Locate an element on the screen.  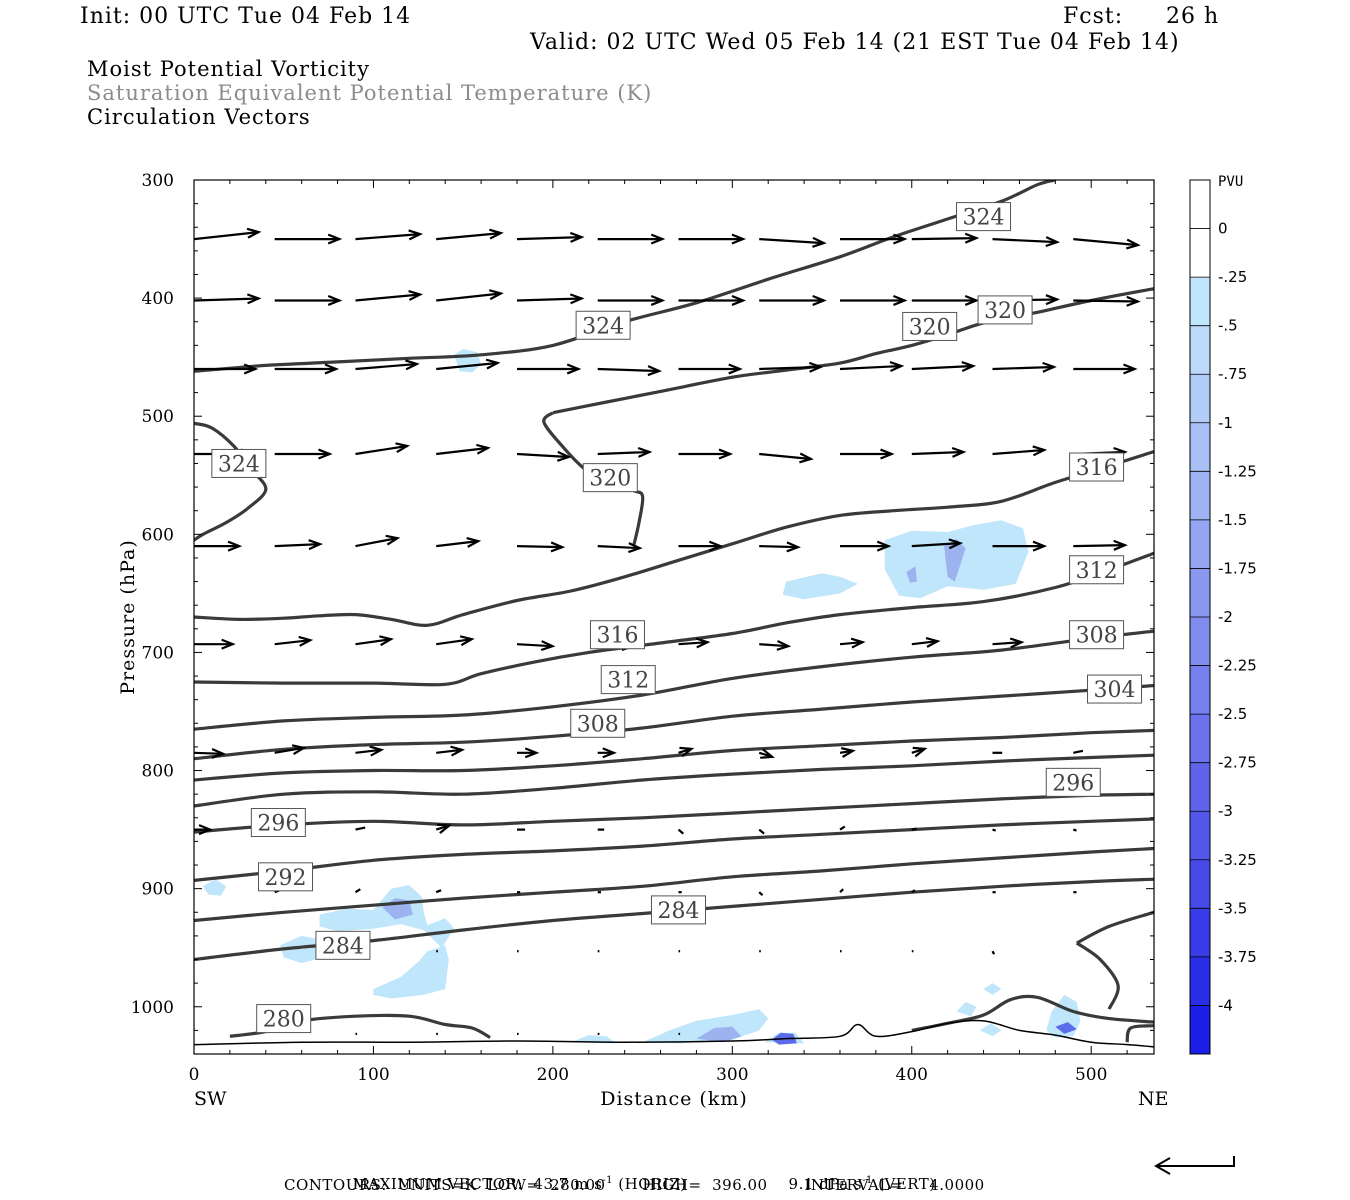
contour-label: 324 is located at coordinates (984, 217).